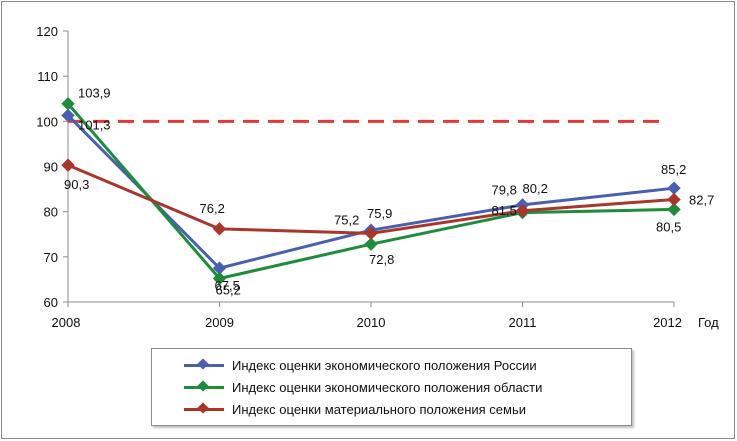 The image size is (737, 441). What do you see at coordinates (523, 322) in the screenshot?
I see `x-tick-label: 2011` at bounding box center [523, 322].